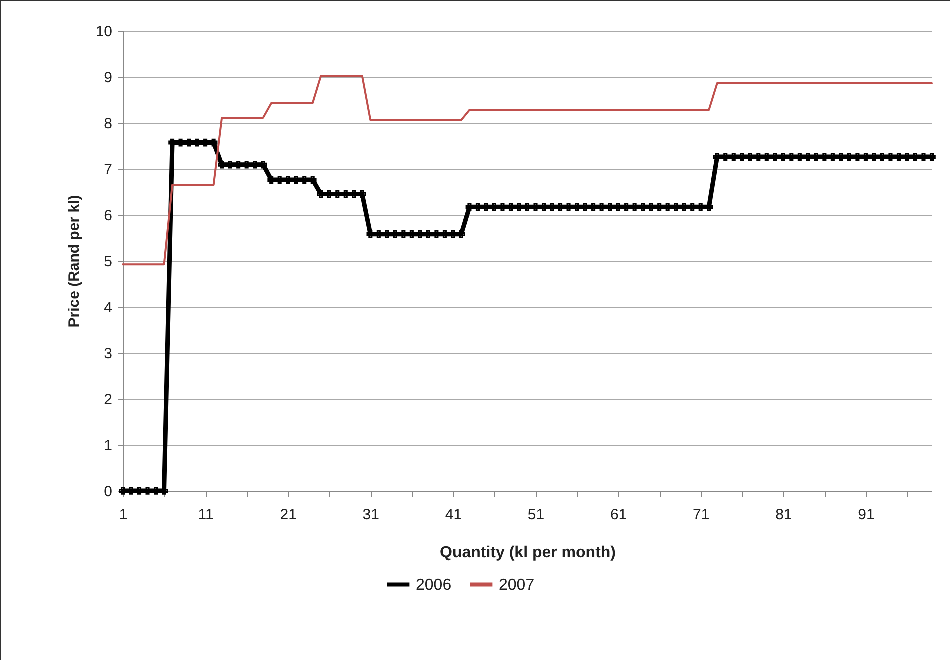 This screenshot has width=952, height=662. What do you see at coordinates (528, 553) in the screenshot?
I see `x-axis-title: Quantity (kl per month)` at bounding box center [528, 553].